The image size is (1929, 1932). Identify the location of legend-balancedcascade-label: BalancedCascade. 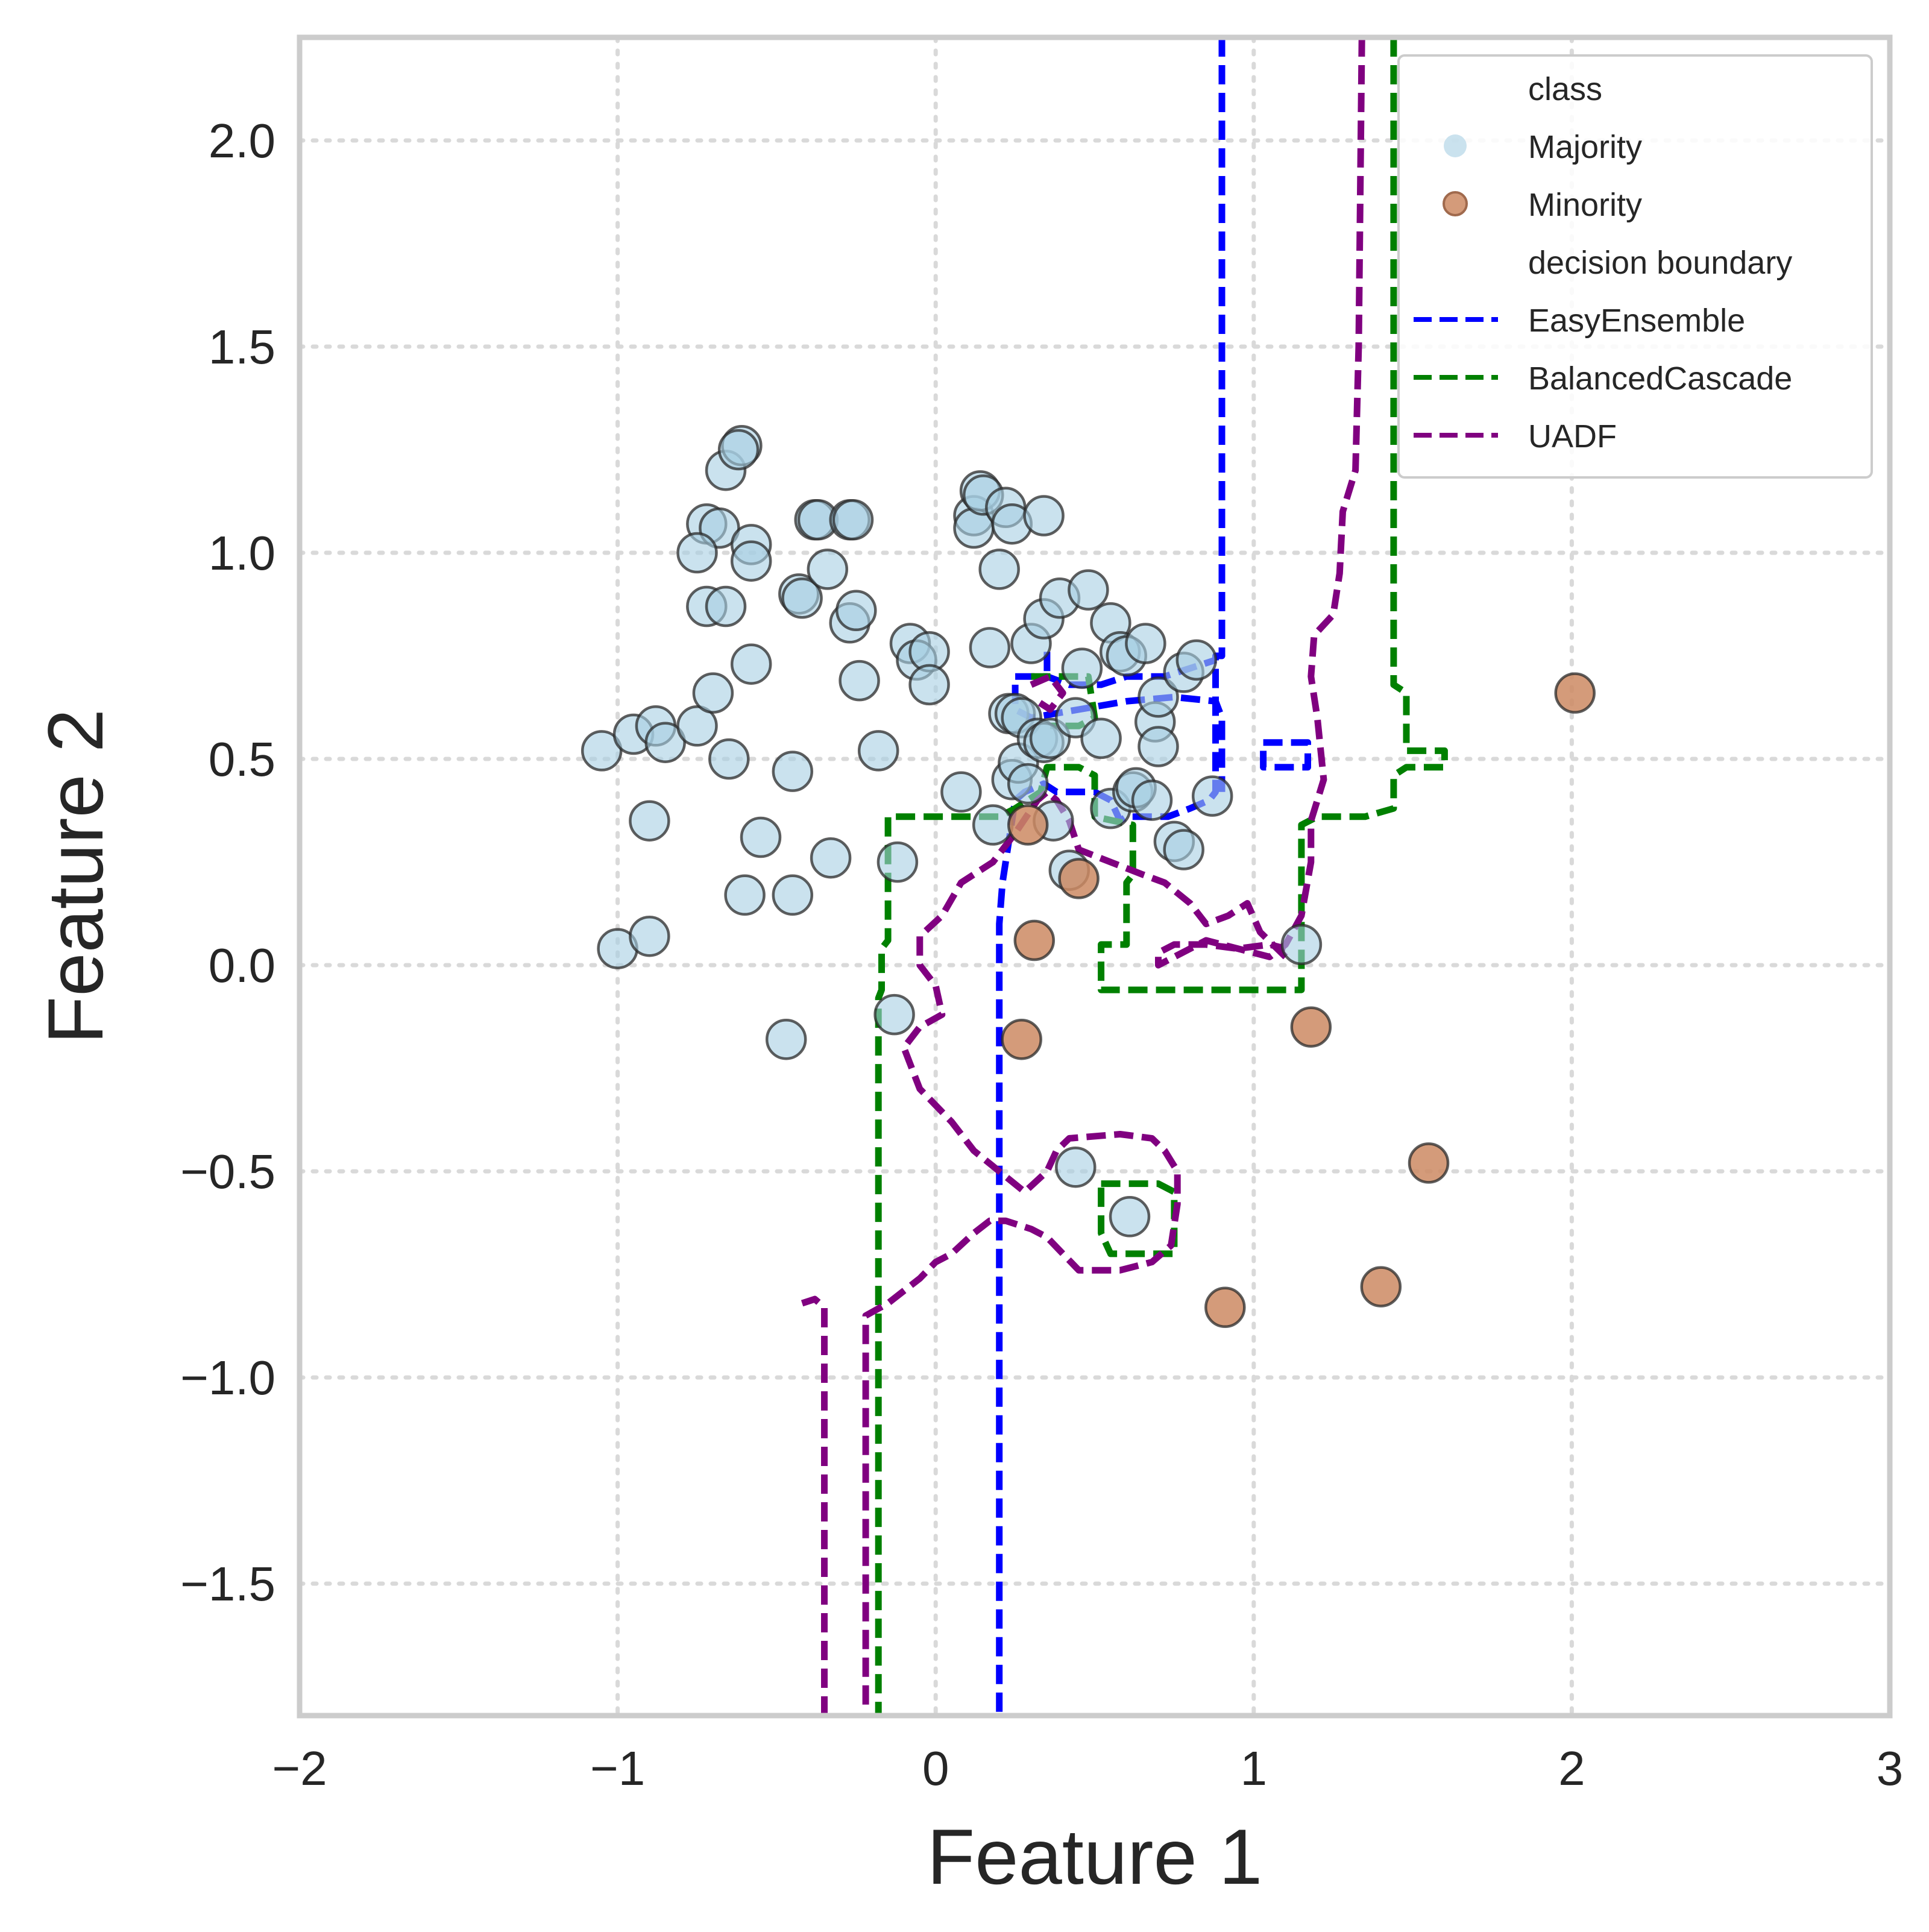
(1660, 378).